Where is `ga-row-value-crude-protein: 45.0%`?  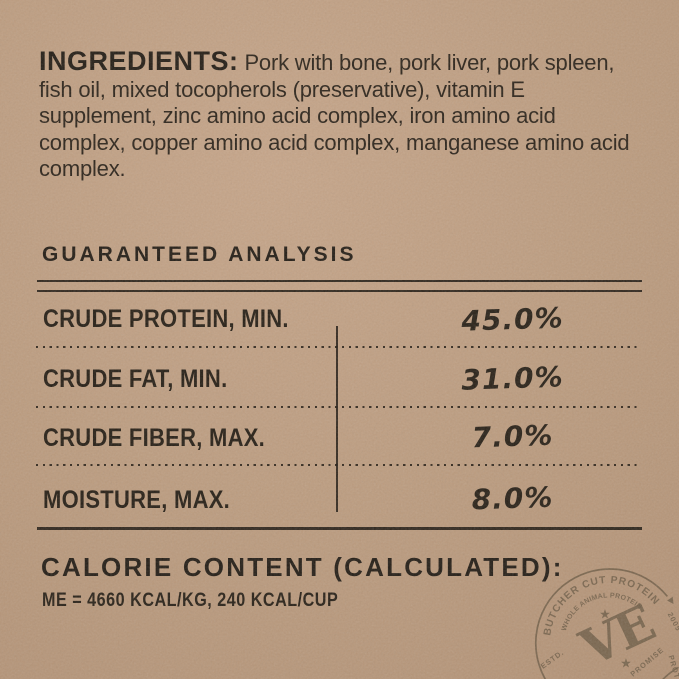
ga-row-value-crude-protein: 45.0% is located at coordinates (512, 319).